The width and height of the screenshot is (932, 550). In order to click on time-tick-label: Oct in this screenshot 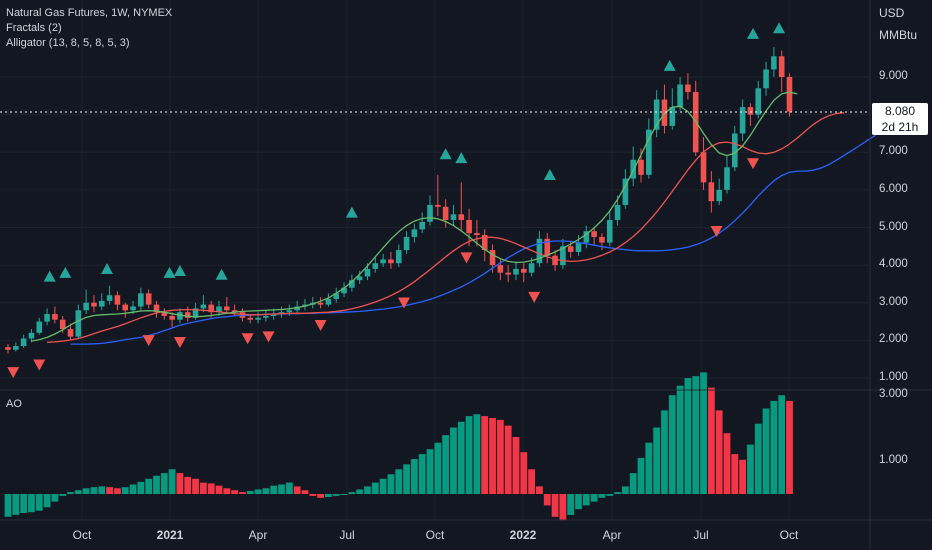, I will do `click(435, 535)`.